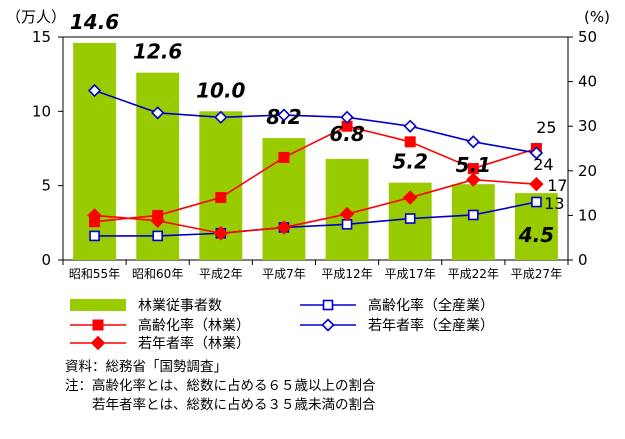 Image resolution: width=625 pixels, height=439 pixels. Describe the element at coordinates (98, 305) in the screenshot. I see `legend-swatch-bar` at that location.